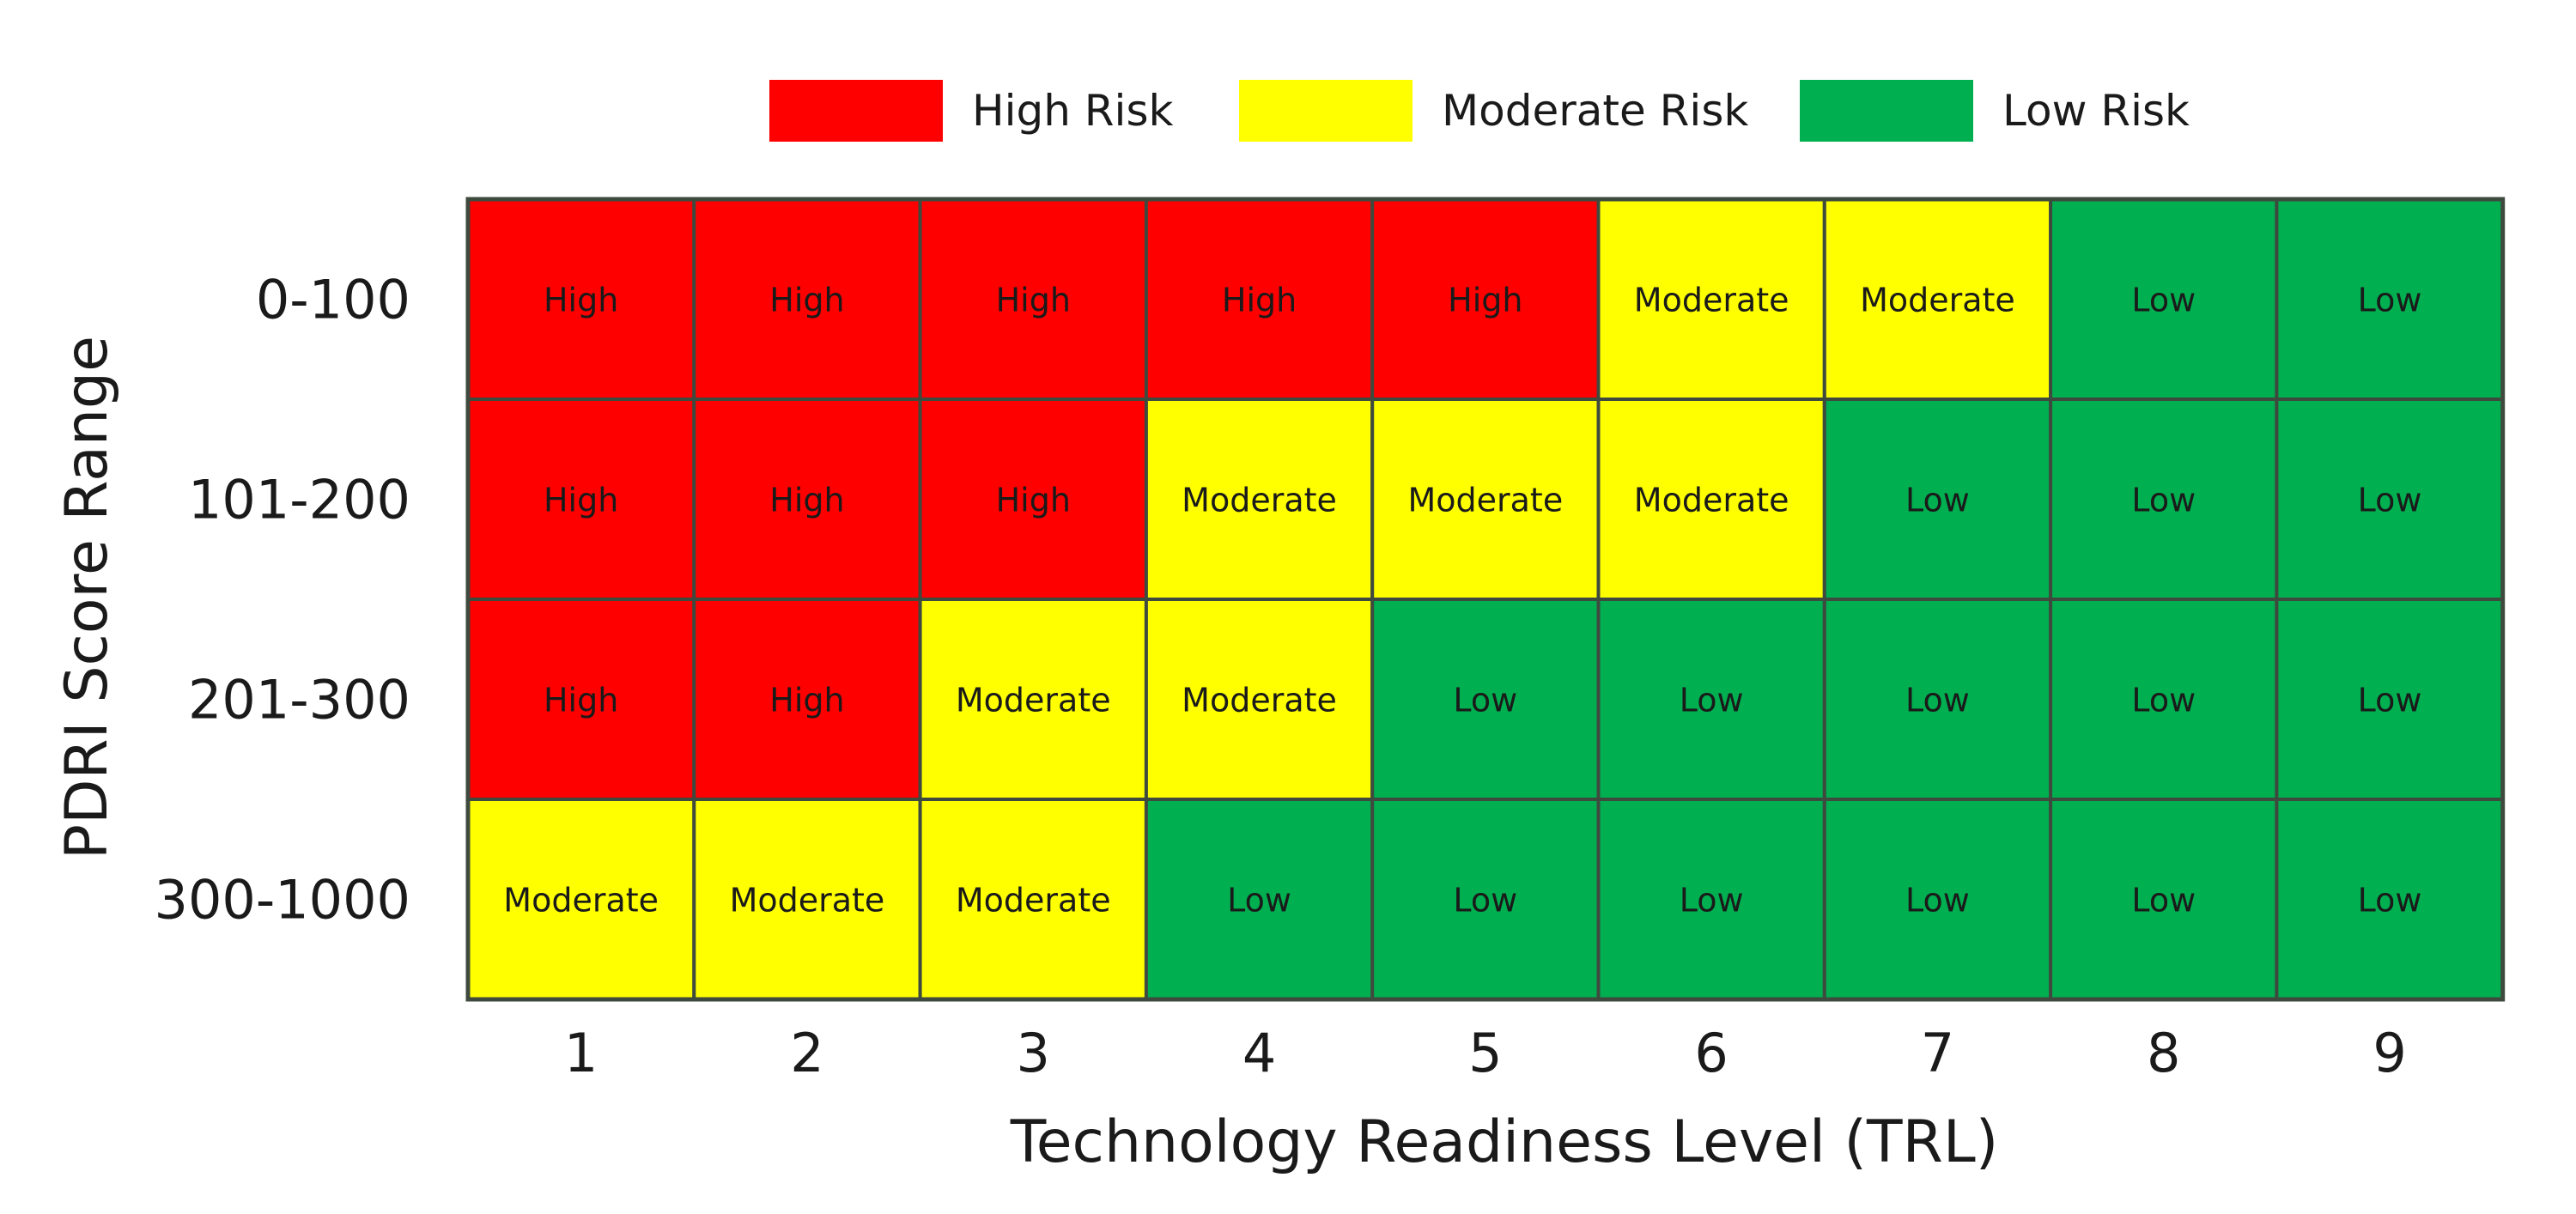  Describe the element at coordinates (2096, 111) in the screenshot. I see `legend-label-low: Low Risk` at that location.